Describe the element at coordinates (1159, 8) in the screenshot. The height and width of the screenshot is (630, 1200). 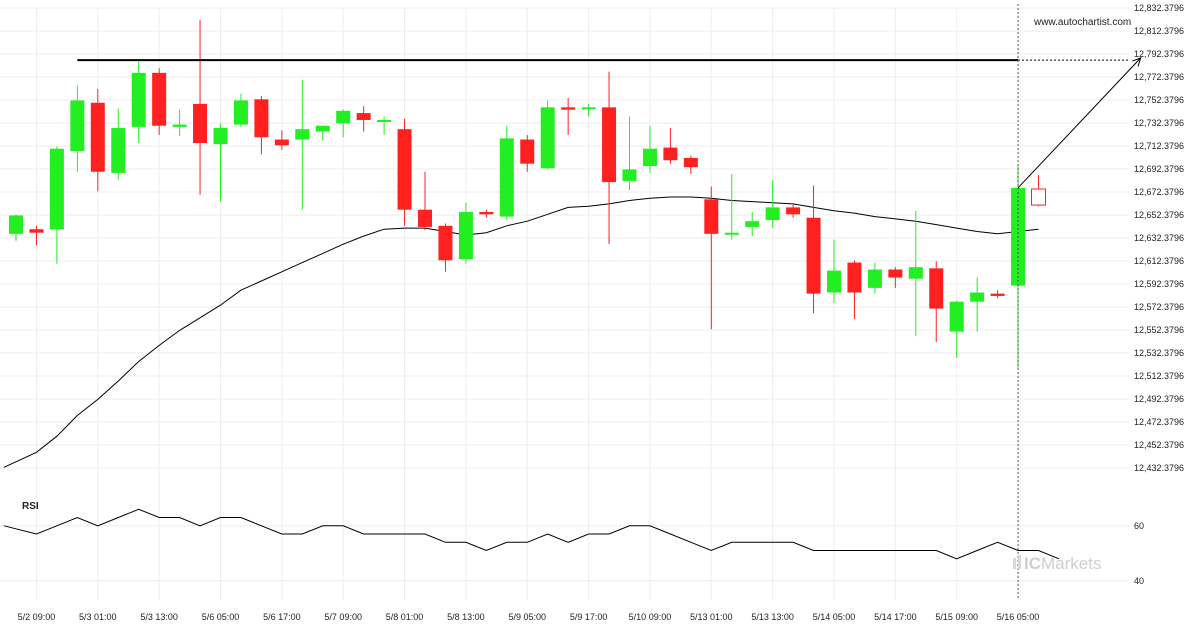
I see `y-tick-label: 12,832.3796` at that location.